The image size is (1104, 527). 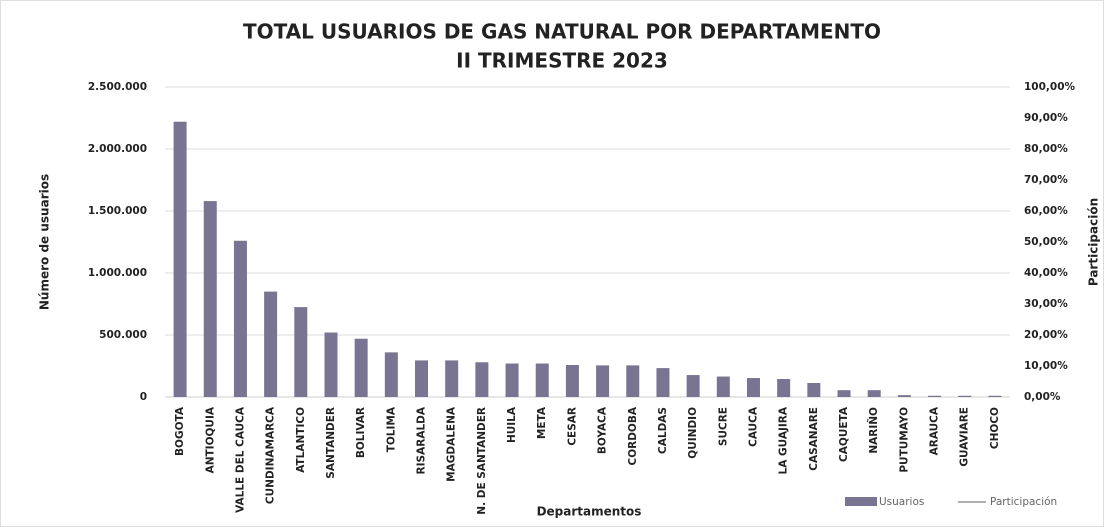 What do you see at coordinates (965, 437) in the screenshot?
I see `x-tick-label: GUAVIARE` at bounding box center [965, 437].